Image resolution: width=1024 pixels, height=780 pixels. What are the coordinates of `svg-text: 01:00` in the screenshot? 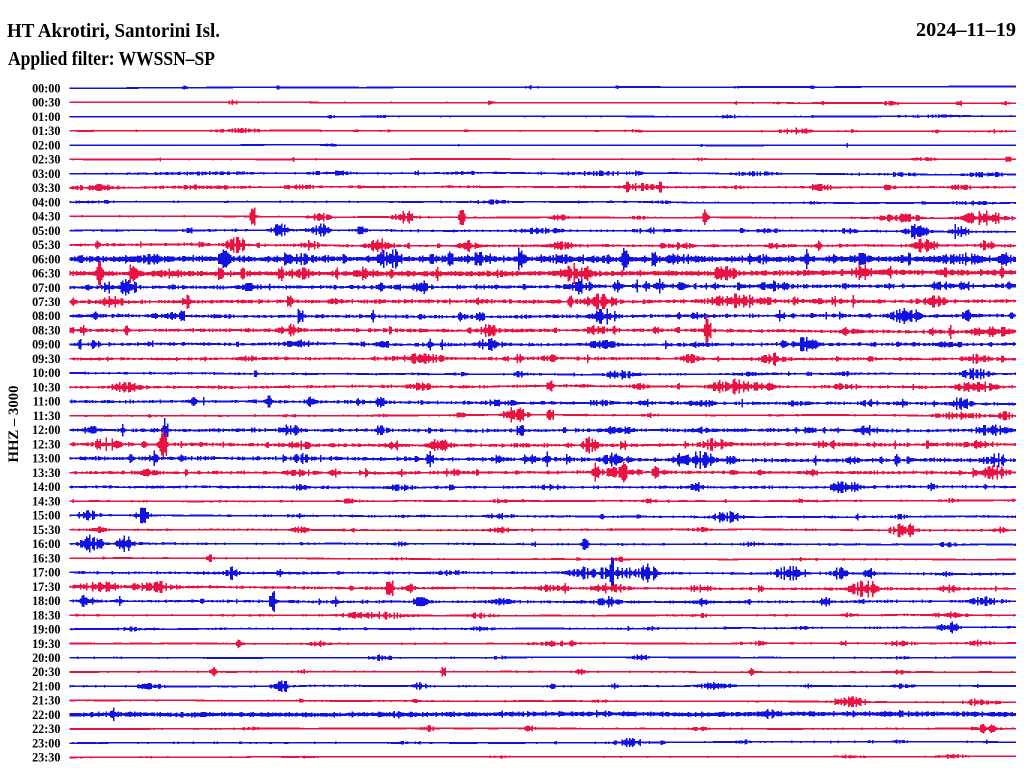 It's located at (46, 117).